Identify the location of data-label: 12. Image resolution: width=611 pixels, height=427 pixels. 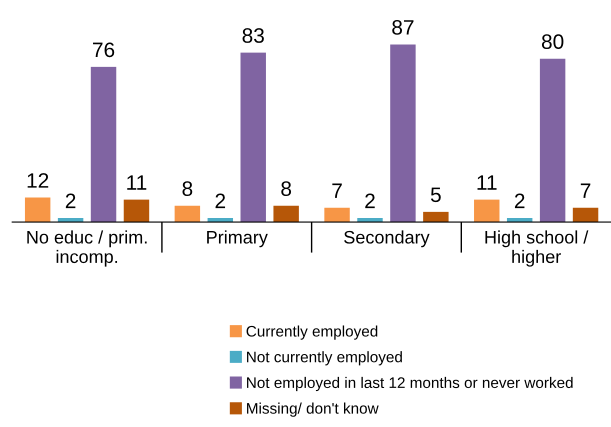
(38, 180).